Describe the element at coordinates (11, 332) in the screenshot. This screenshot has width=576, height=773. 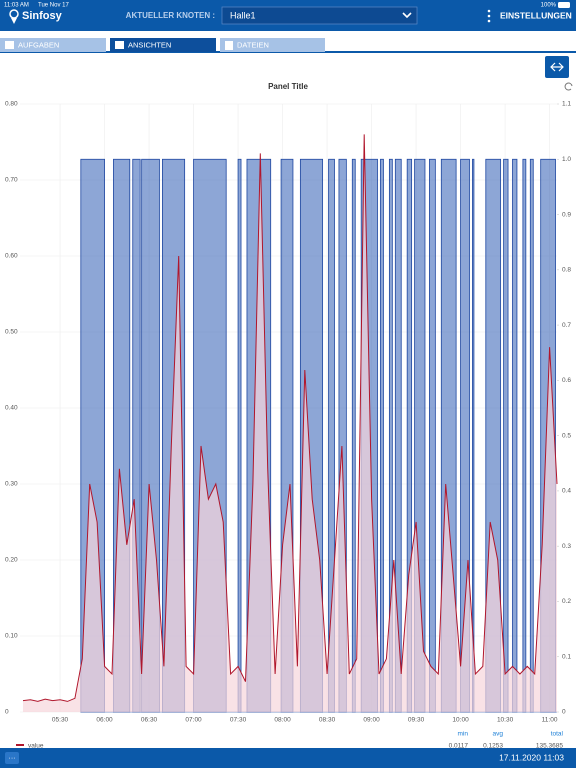
I see `y-tick-label: 0.50` at that location.